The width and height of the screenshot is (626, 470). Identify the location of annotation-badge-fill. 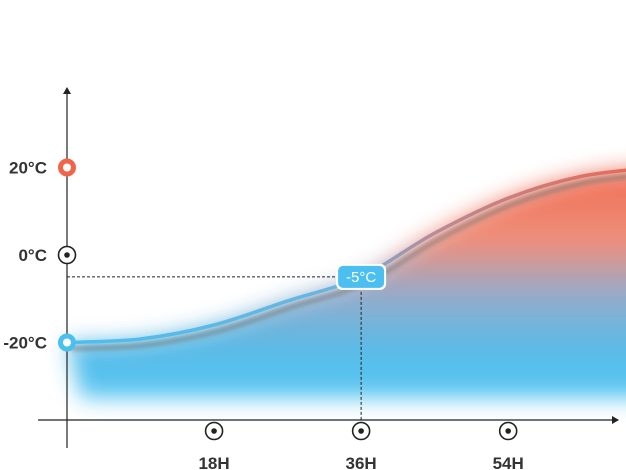
(361, 276).